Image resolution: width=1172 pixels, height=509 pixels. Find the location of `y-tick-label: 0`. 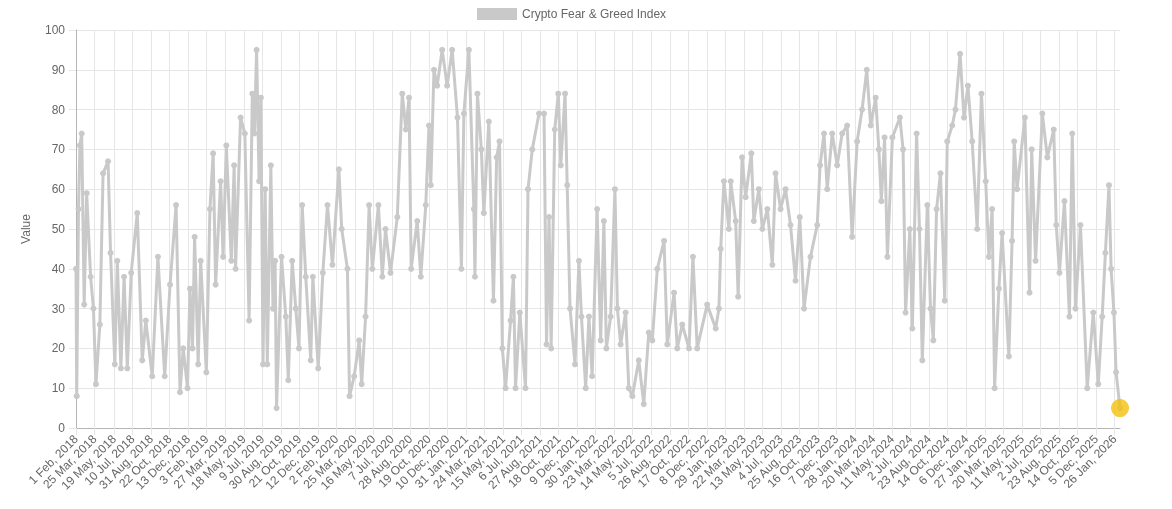

y-tick-label: 0 is located at coordinates (62, 428).